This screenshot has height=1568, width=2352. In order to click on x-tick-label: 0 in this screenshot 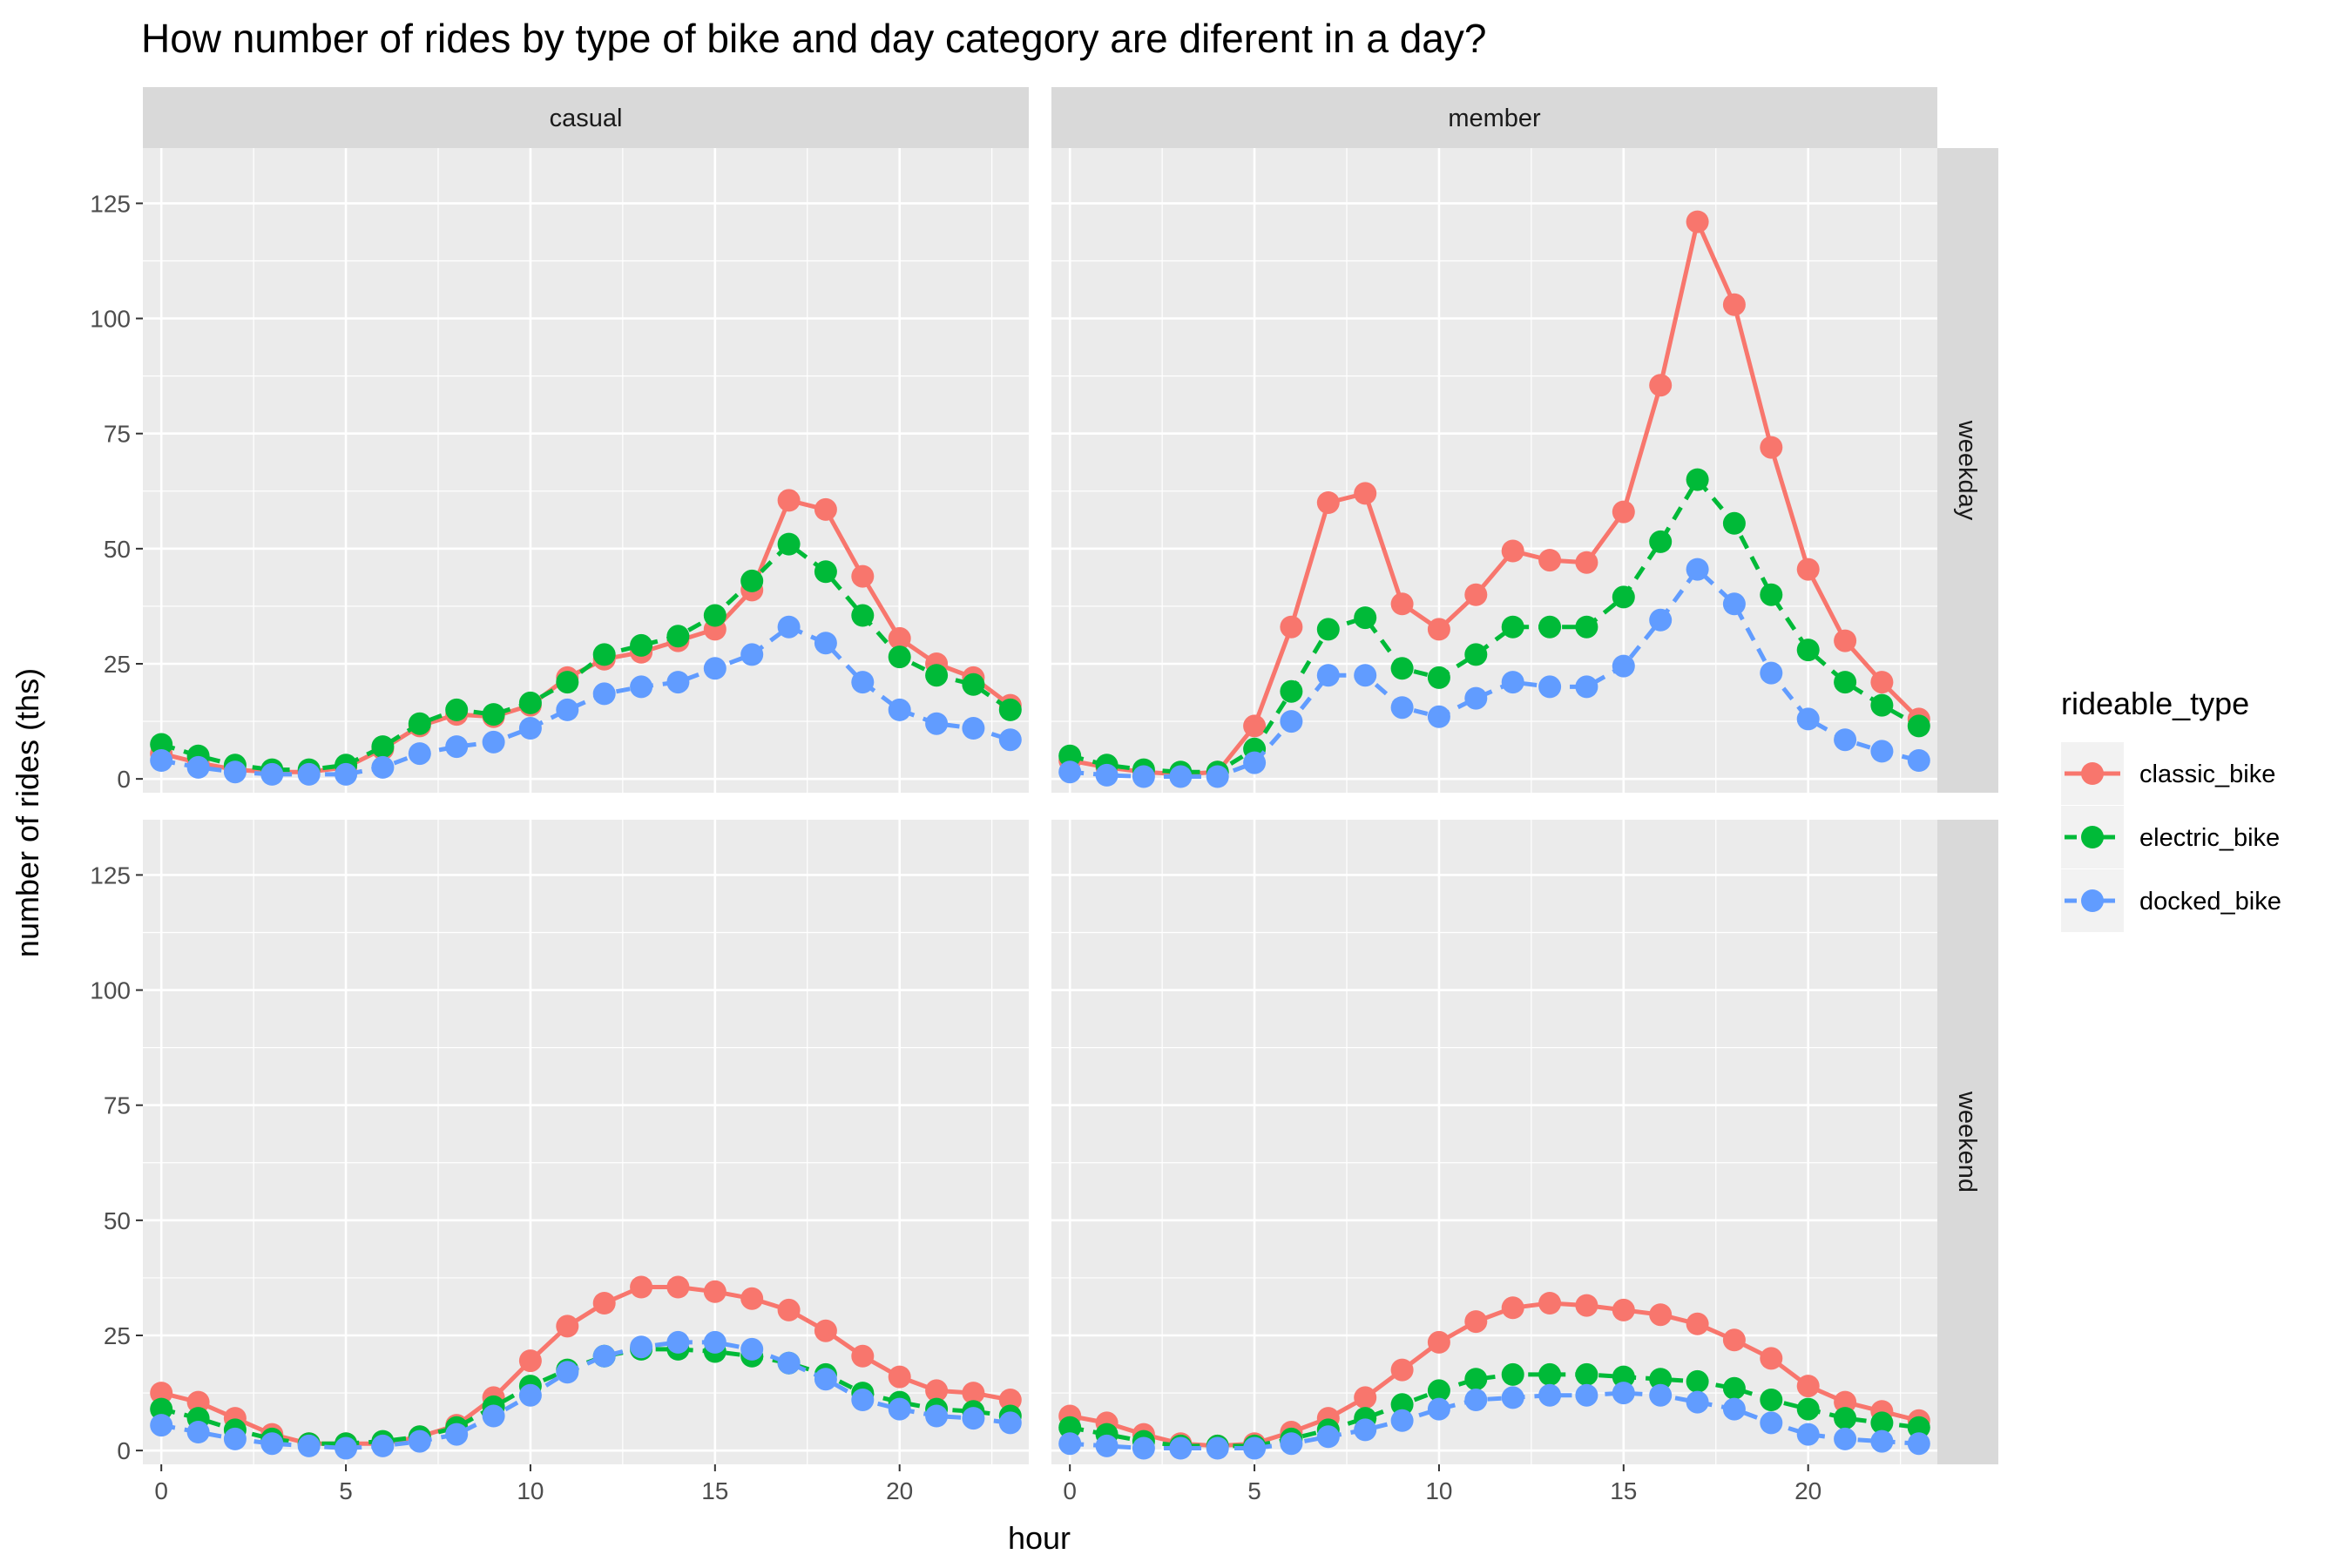, I will do `click(1070, 1490)`.